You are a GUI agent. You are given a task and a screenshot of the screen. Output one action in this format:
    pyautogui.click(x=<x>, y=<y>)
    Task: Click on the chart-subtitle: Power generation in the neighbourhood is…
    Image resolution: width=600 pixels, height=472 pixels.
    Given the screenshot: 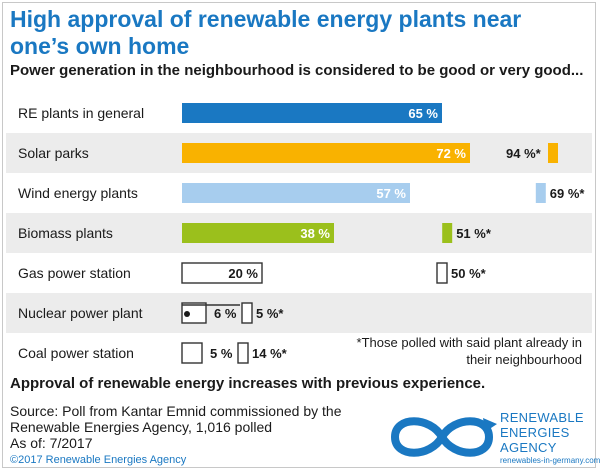 What is the action you would take?
    pyautogui.click(x=297, y=70)
    